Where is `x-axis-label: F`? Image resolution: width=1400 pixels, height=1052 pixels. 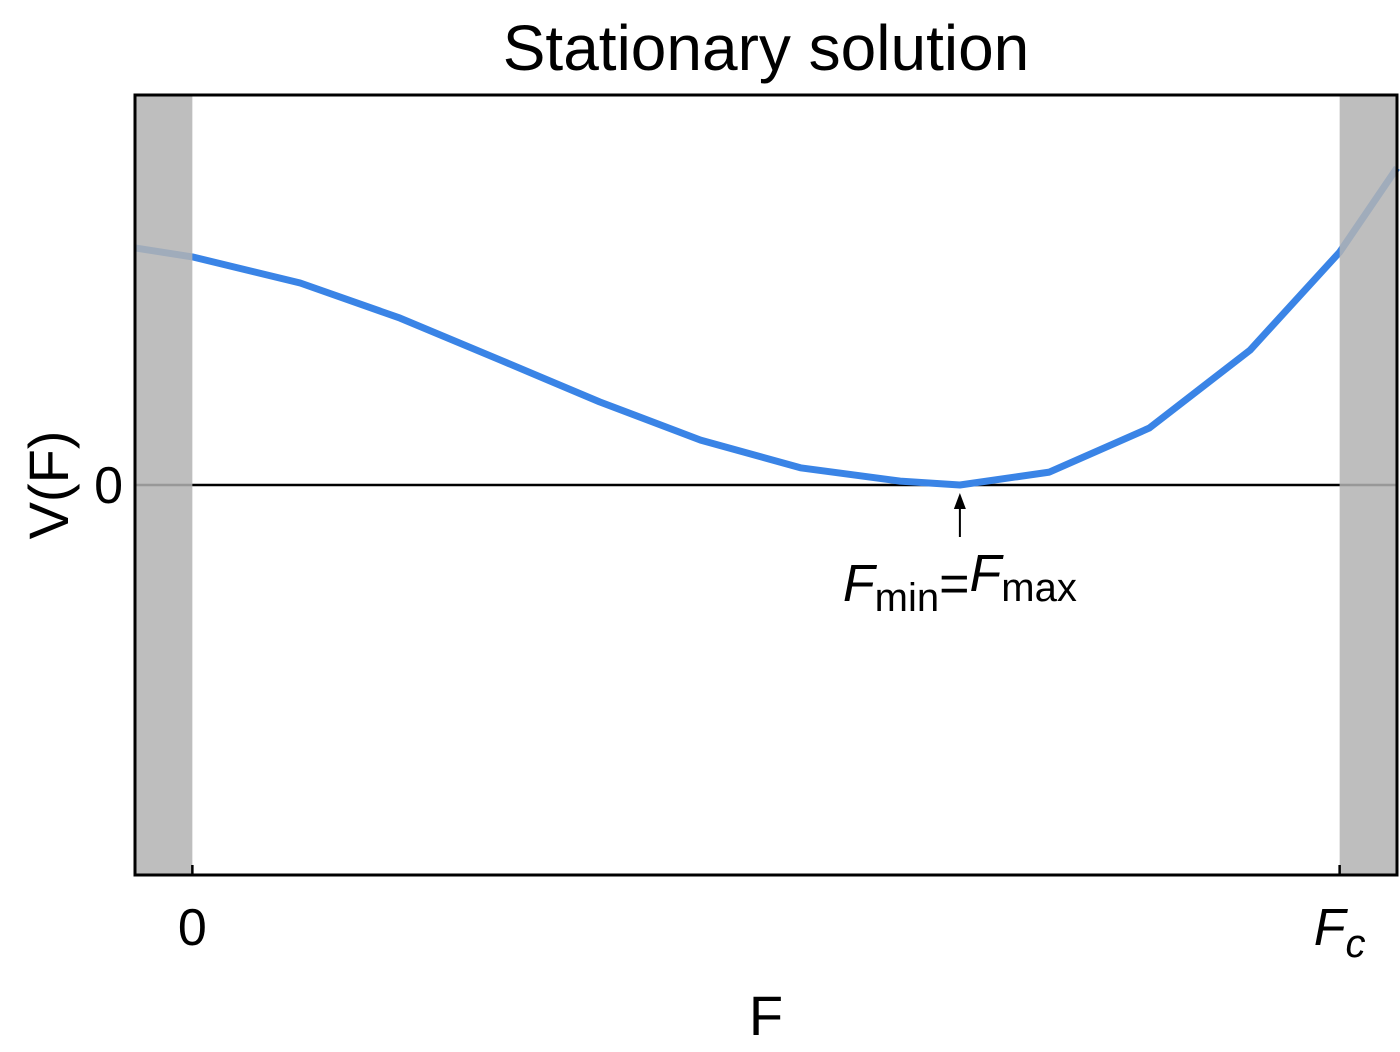
x-axis-label: F is located at coordinates (766, 1015).